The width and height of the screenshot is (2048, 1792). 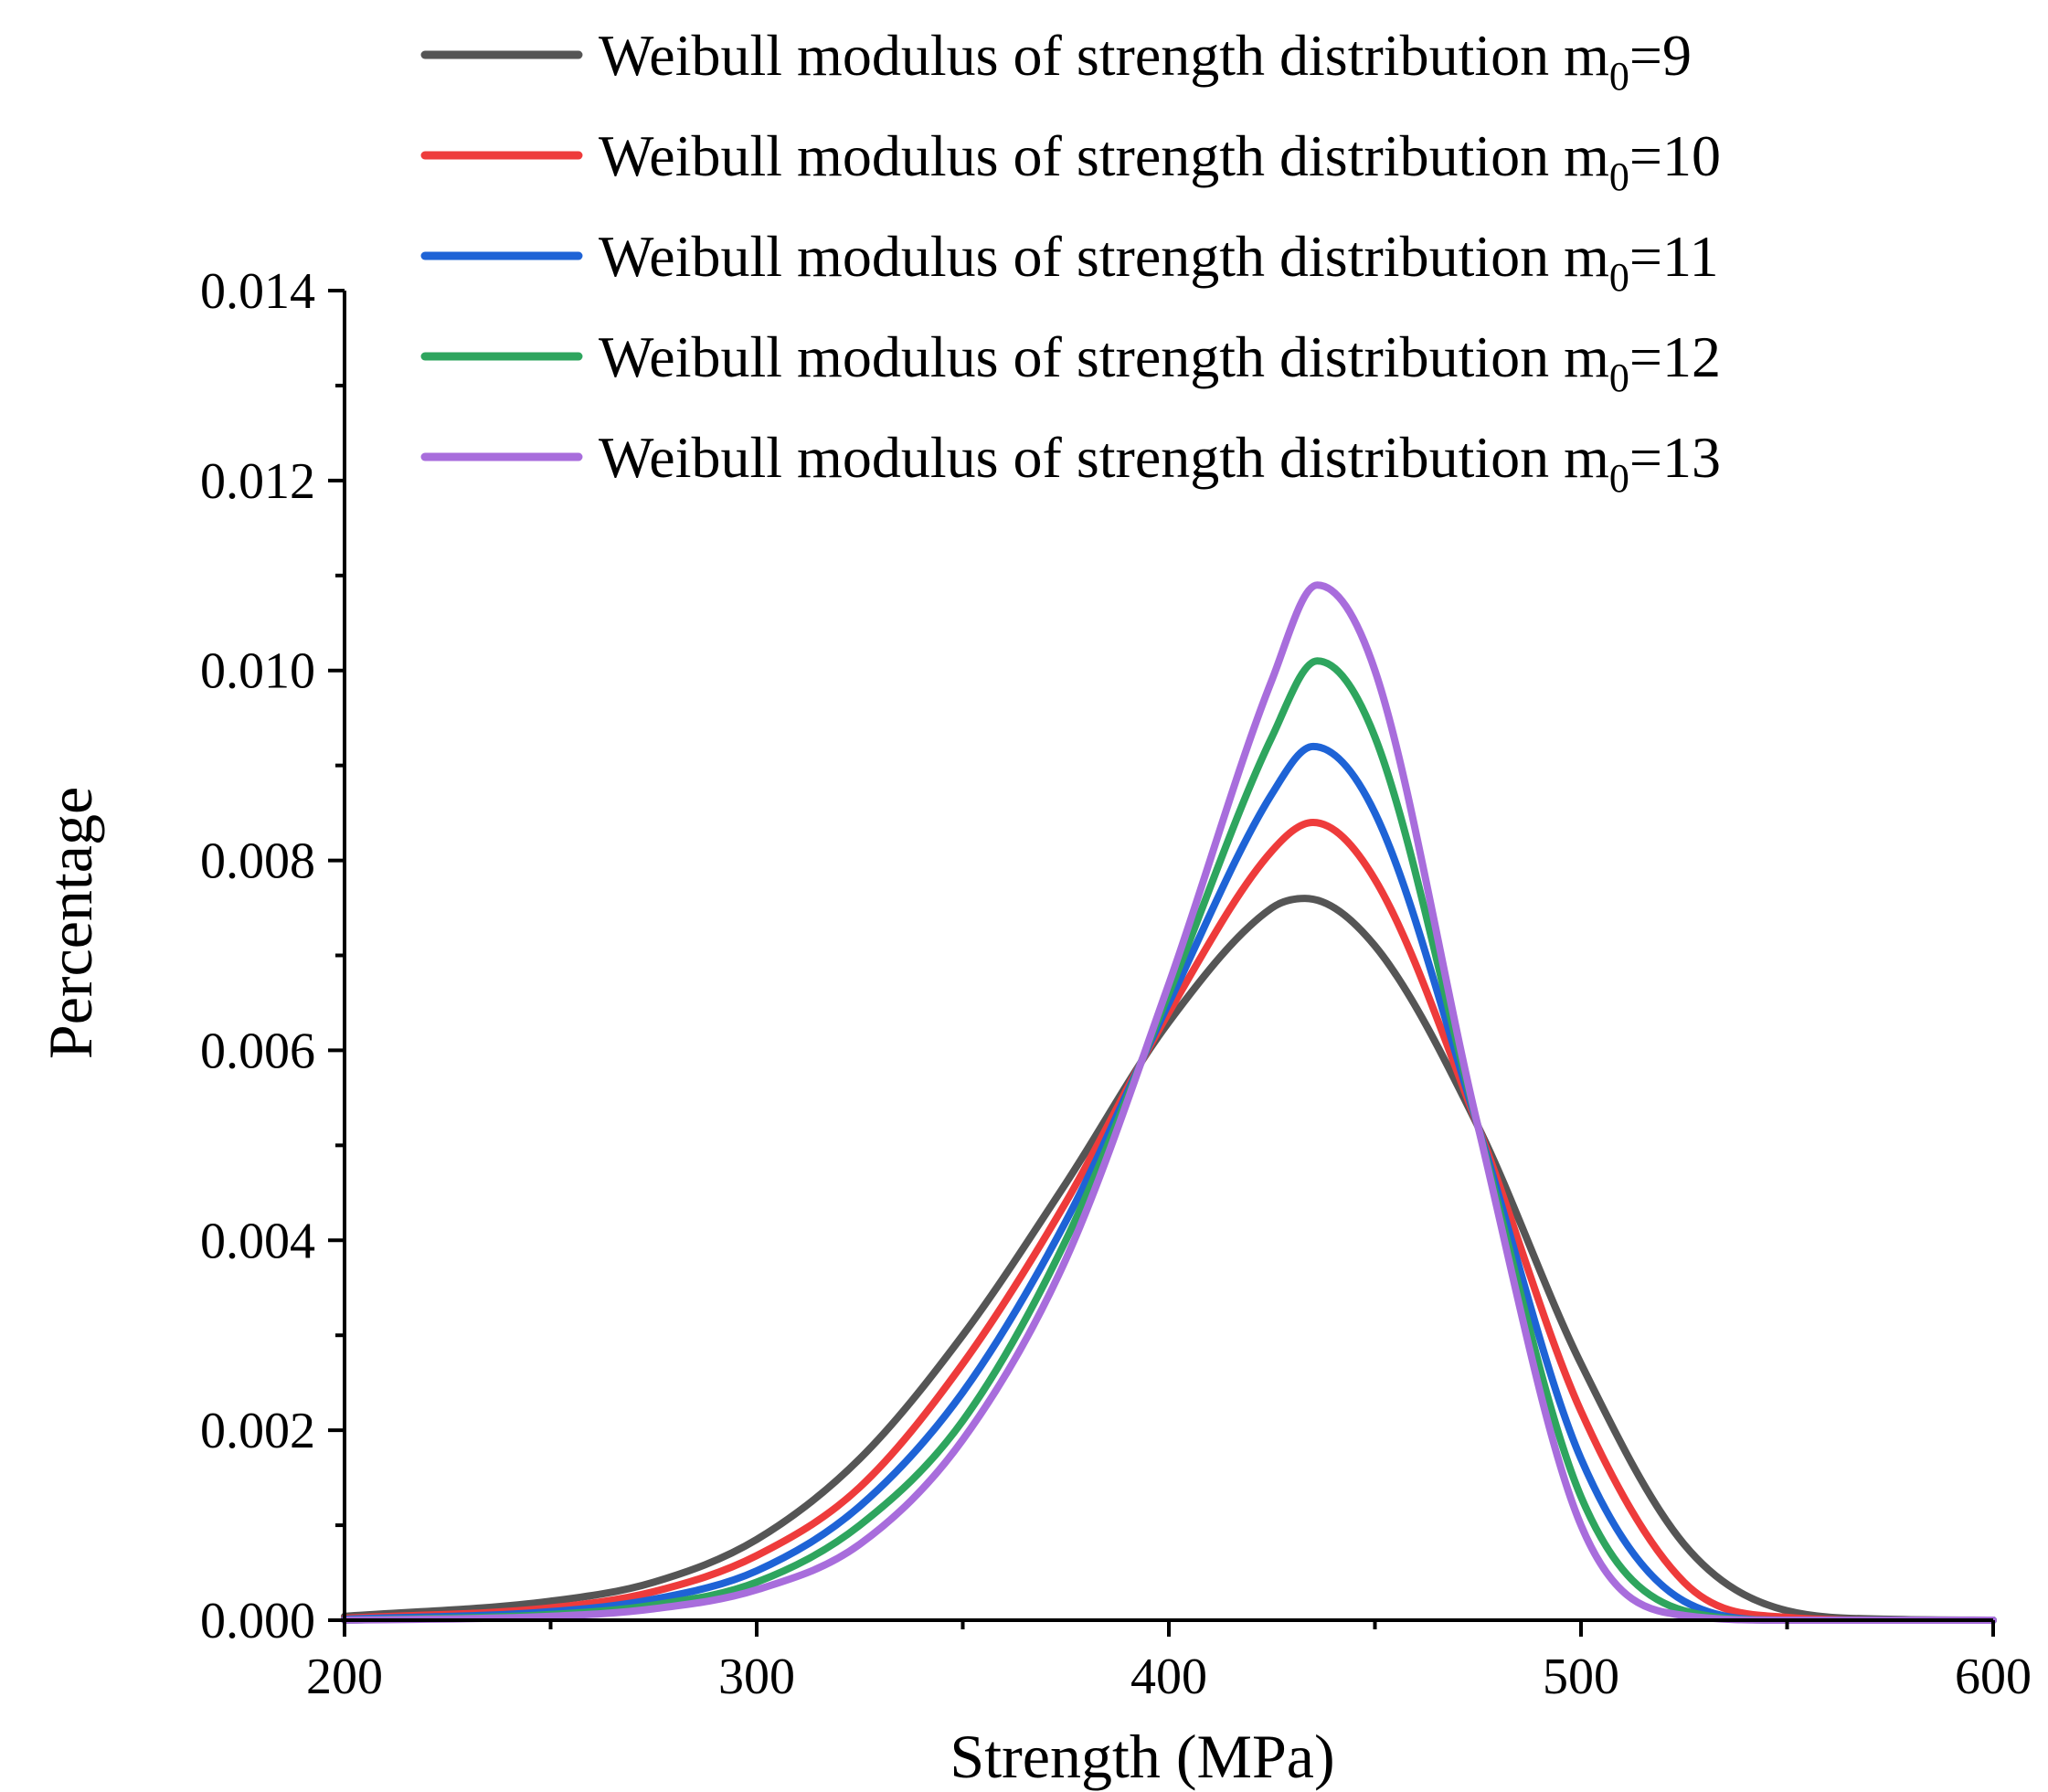 I want to click on x-tick-label: 600, so click(x=1993, y=1677).